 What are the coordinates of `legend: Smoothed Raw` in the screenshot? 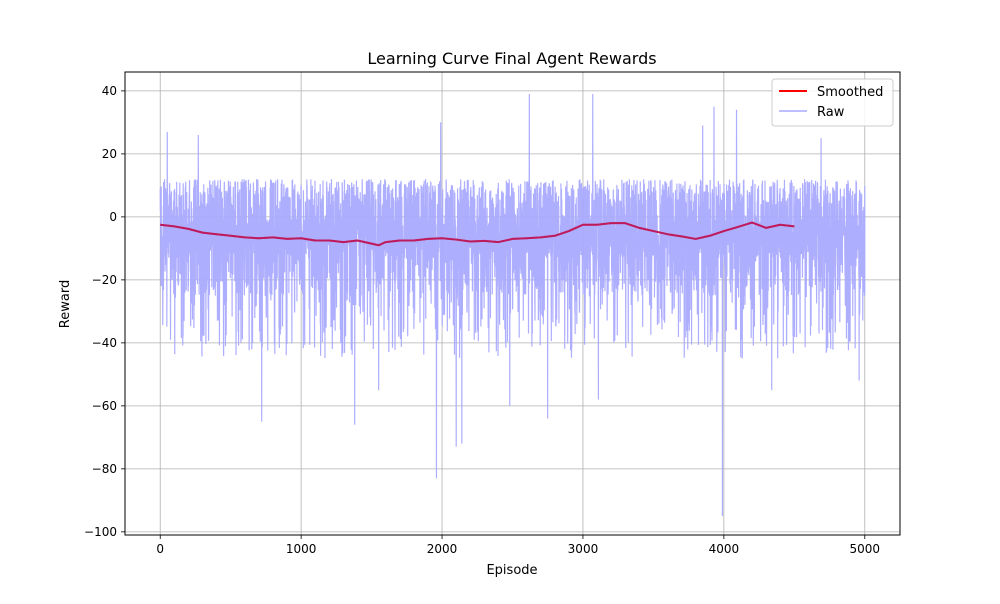 It's located at (832, 102).